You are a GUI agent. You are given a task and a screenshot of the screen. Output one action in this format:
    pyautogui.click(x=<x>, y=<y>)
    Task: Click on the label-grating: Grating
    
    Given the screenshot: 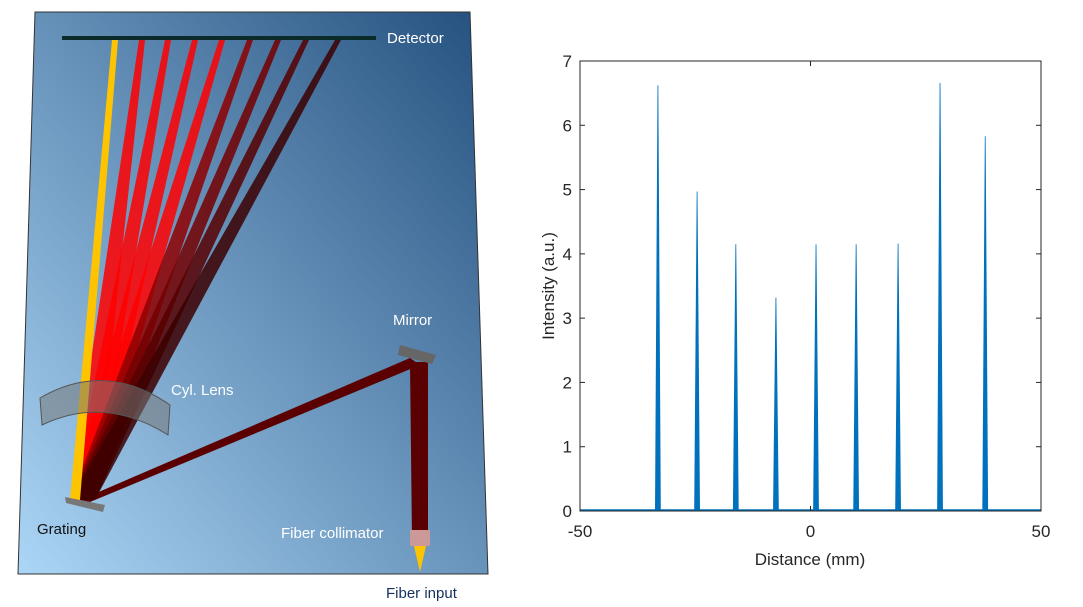 What is the action you would take?
    pyautogui.click(x=62, y=529)
    